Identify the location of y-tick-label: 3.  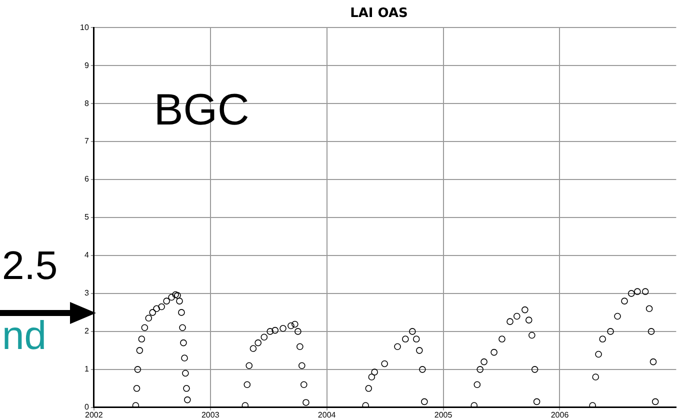
(87, 293).